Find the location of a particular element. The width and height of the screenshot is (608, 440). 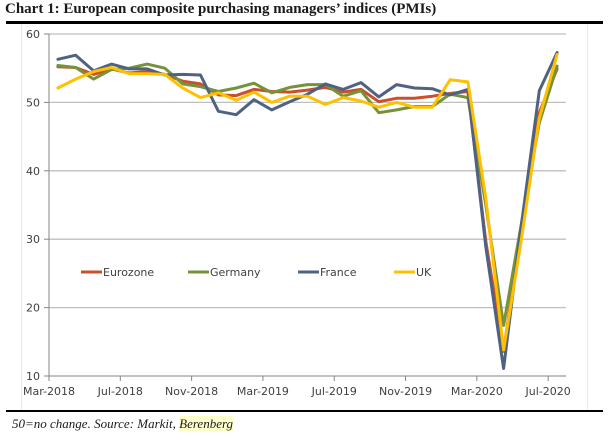

y-tick-label: 60 is located at coordinates (33, 34).